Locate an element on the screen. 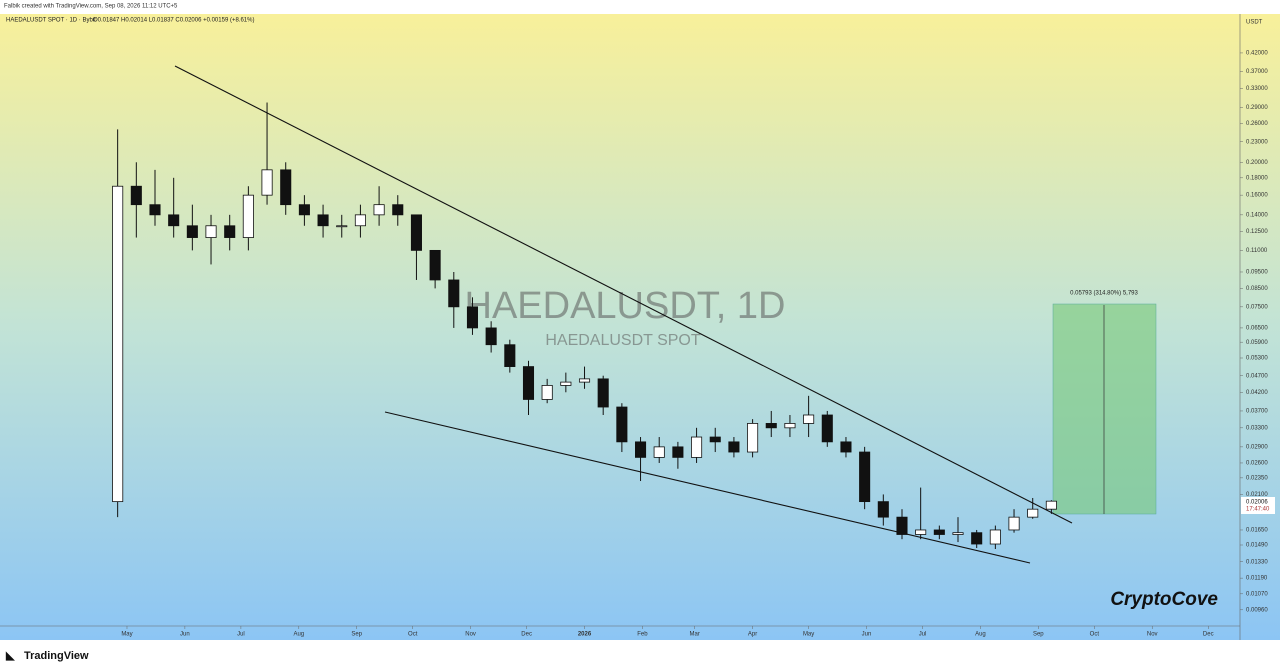 The height and width of the screenshot is (671, 1280). y-tick-label: 0.02600 is located at coordinates (1257, 464).